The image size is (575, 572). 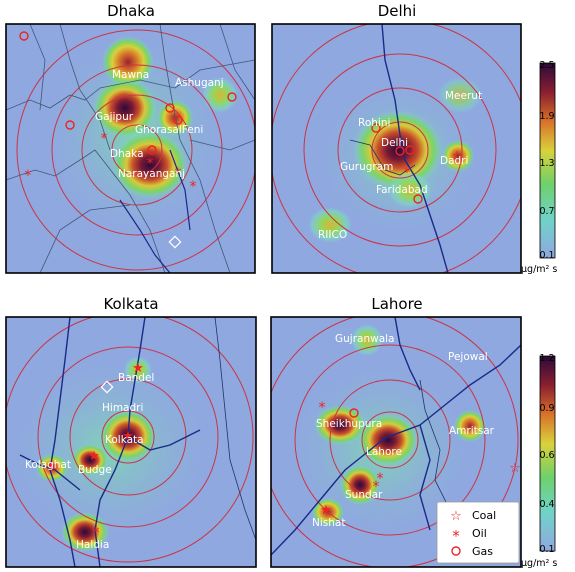 What do you see at coordinates (484, 515) in the screenshot?
I see `legend-label: Coal` at bounding box center [484, 515].